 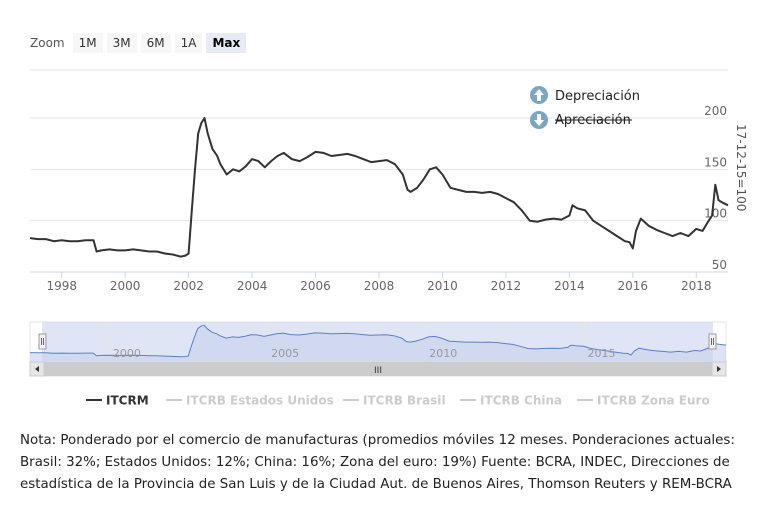 I want to click on legend-item: ITCRB China, so click(x=511, y=401).